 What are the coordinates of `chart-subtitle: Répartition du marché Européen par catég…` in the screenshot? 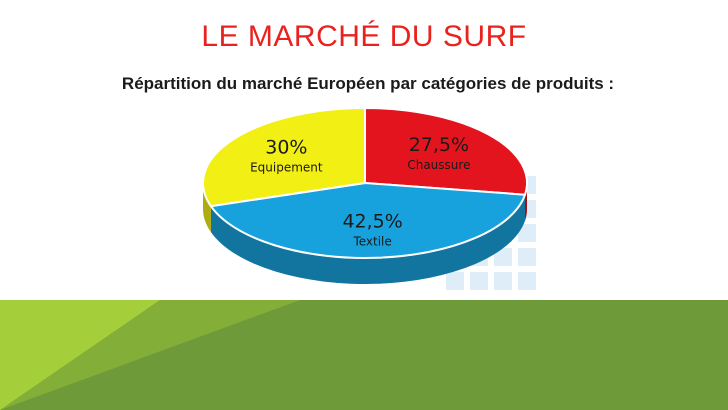 It's located at (368, 83).